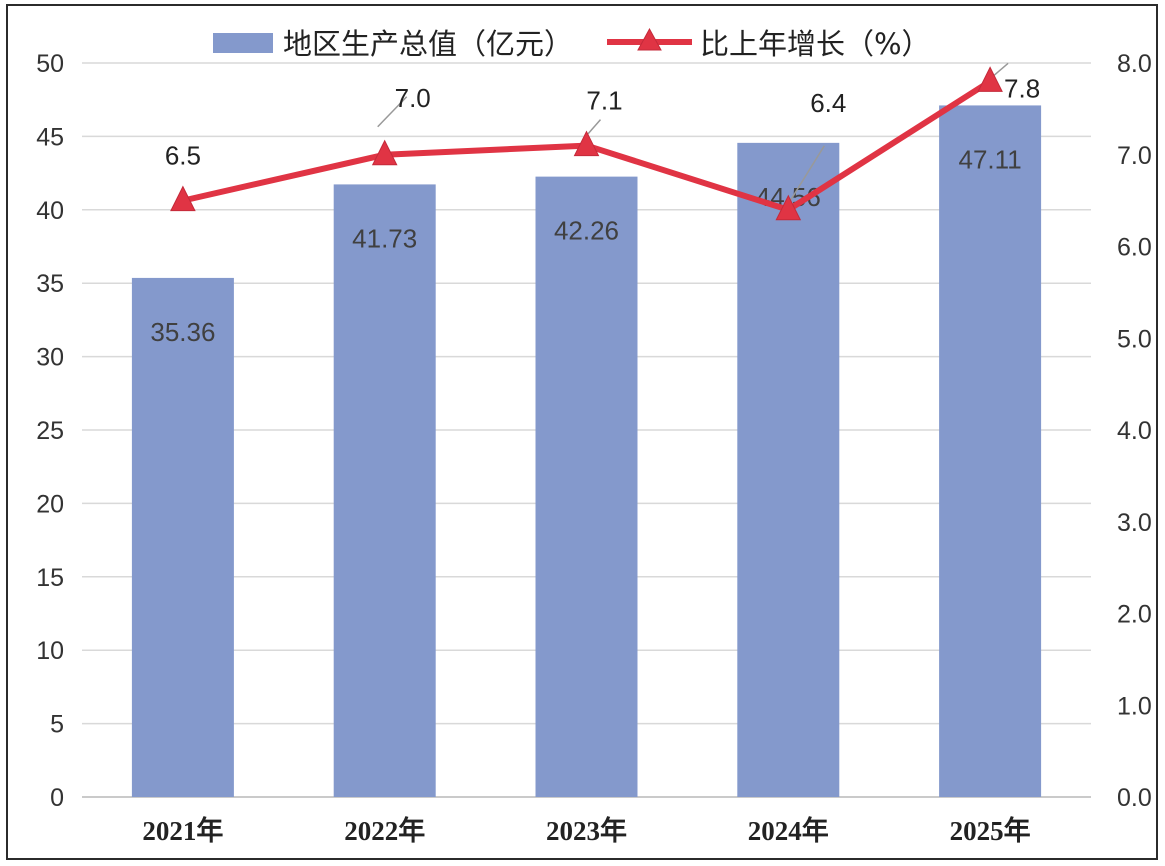 The width and height of the screenshot is (1165, 866). Describe the element at coordinates (1134, 798) in the screenshot. I see `right-tick-label: 0.0` at that location.